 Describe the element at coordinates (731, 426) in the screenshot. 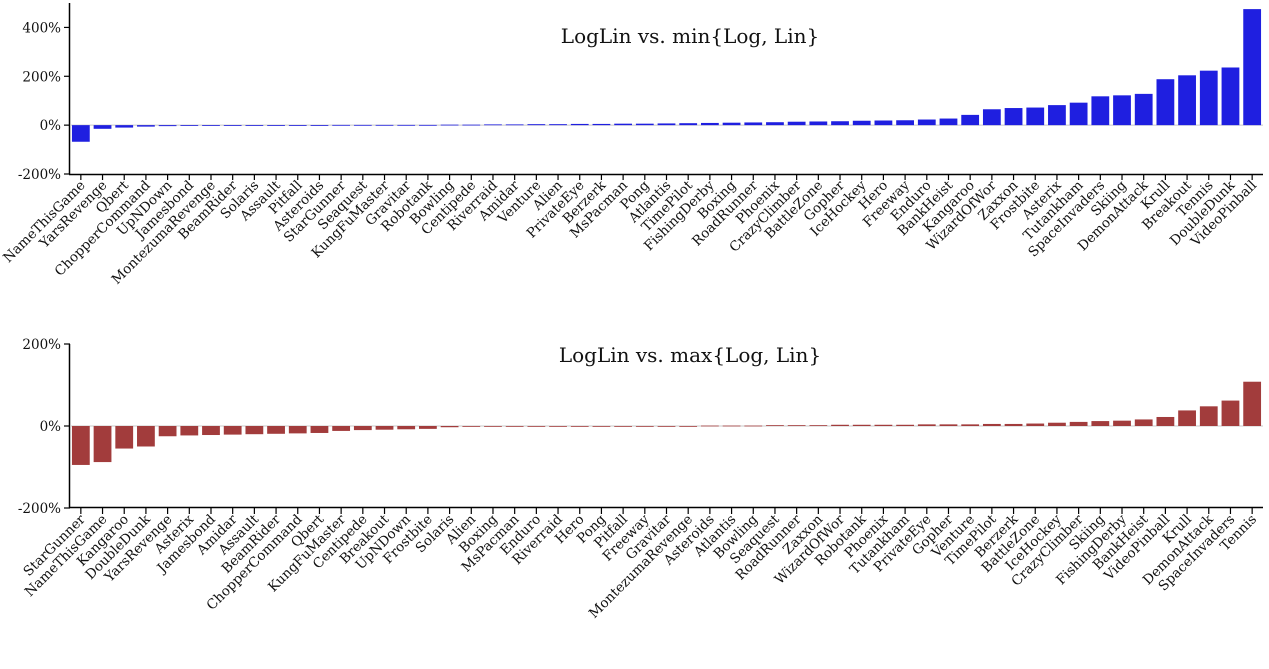

I see `bar-atlantis` at that location.